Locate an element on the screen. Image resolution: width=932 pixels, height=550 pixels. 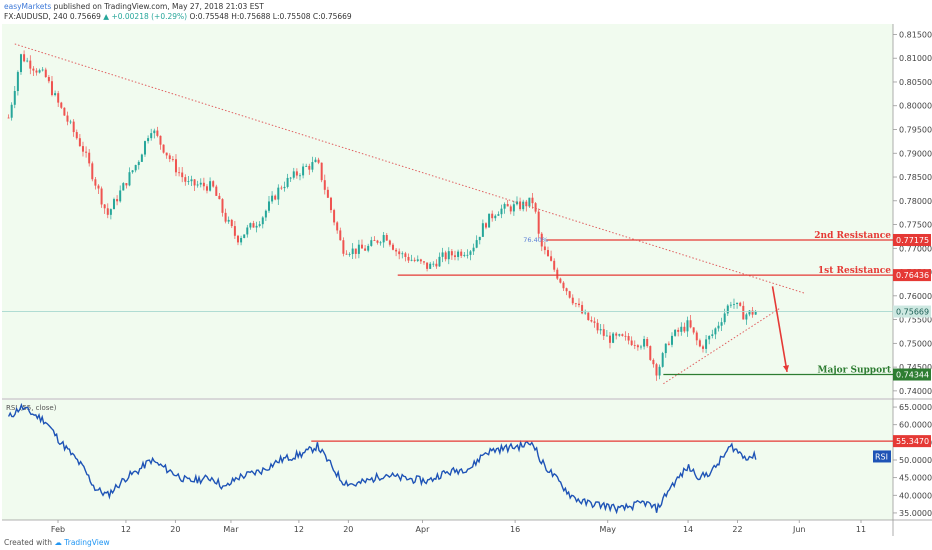
resistance-label: 2nd Resistance is located at coordinates (852, 236).